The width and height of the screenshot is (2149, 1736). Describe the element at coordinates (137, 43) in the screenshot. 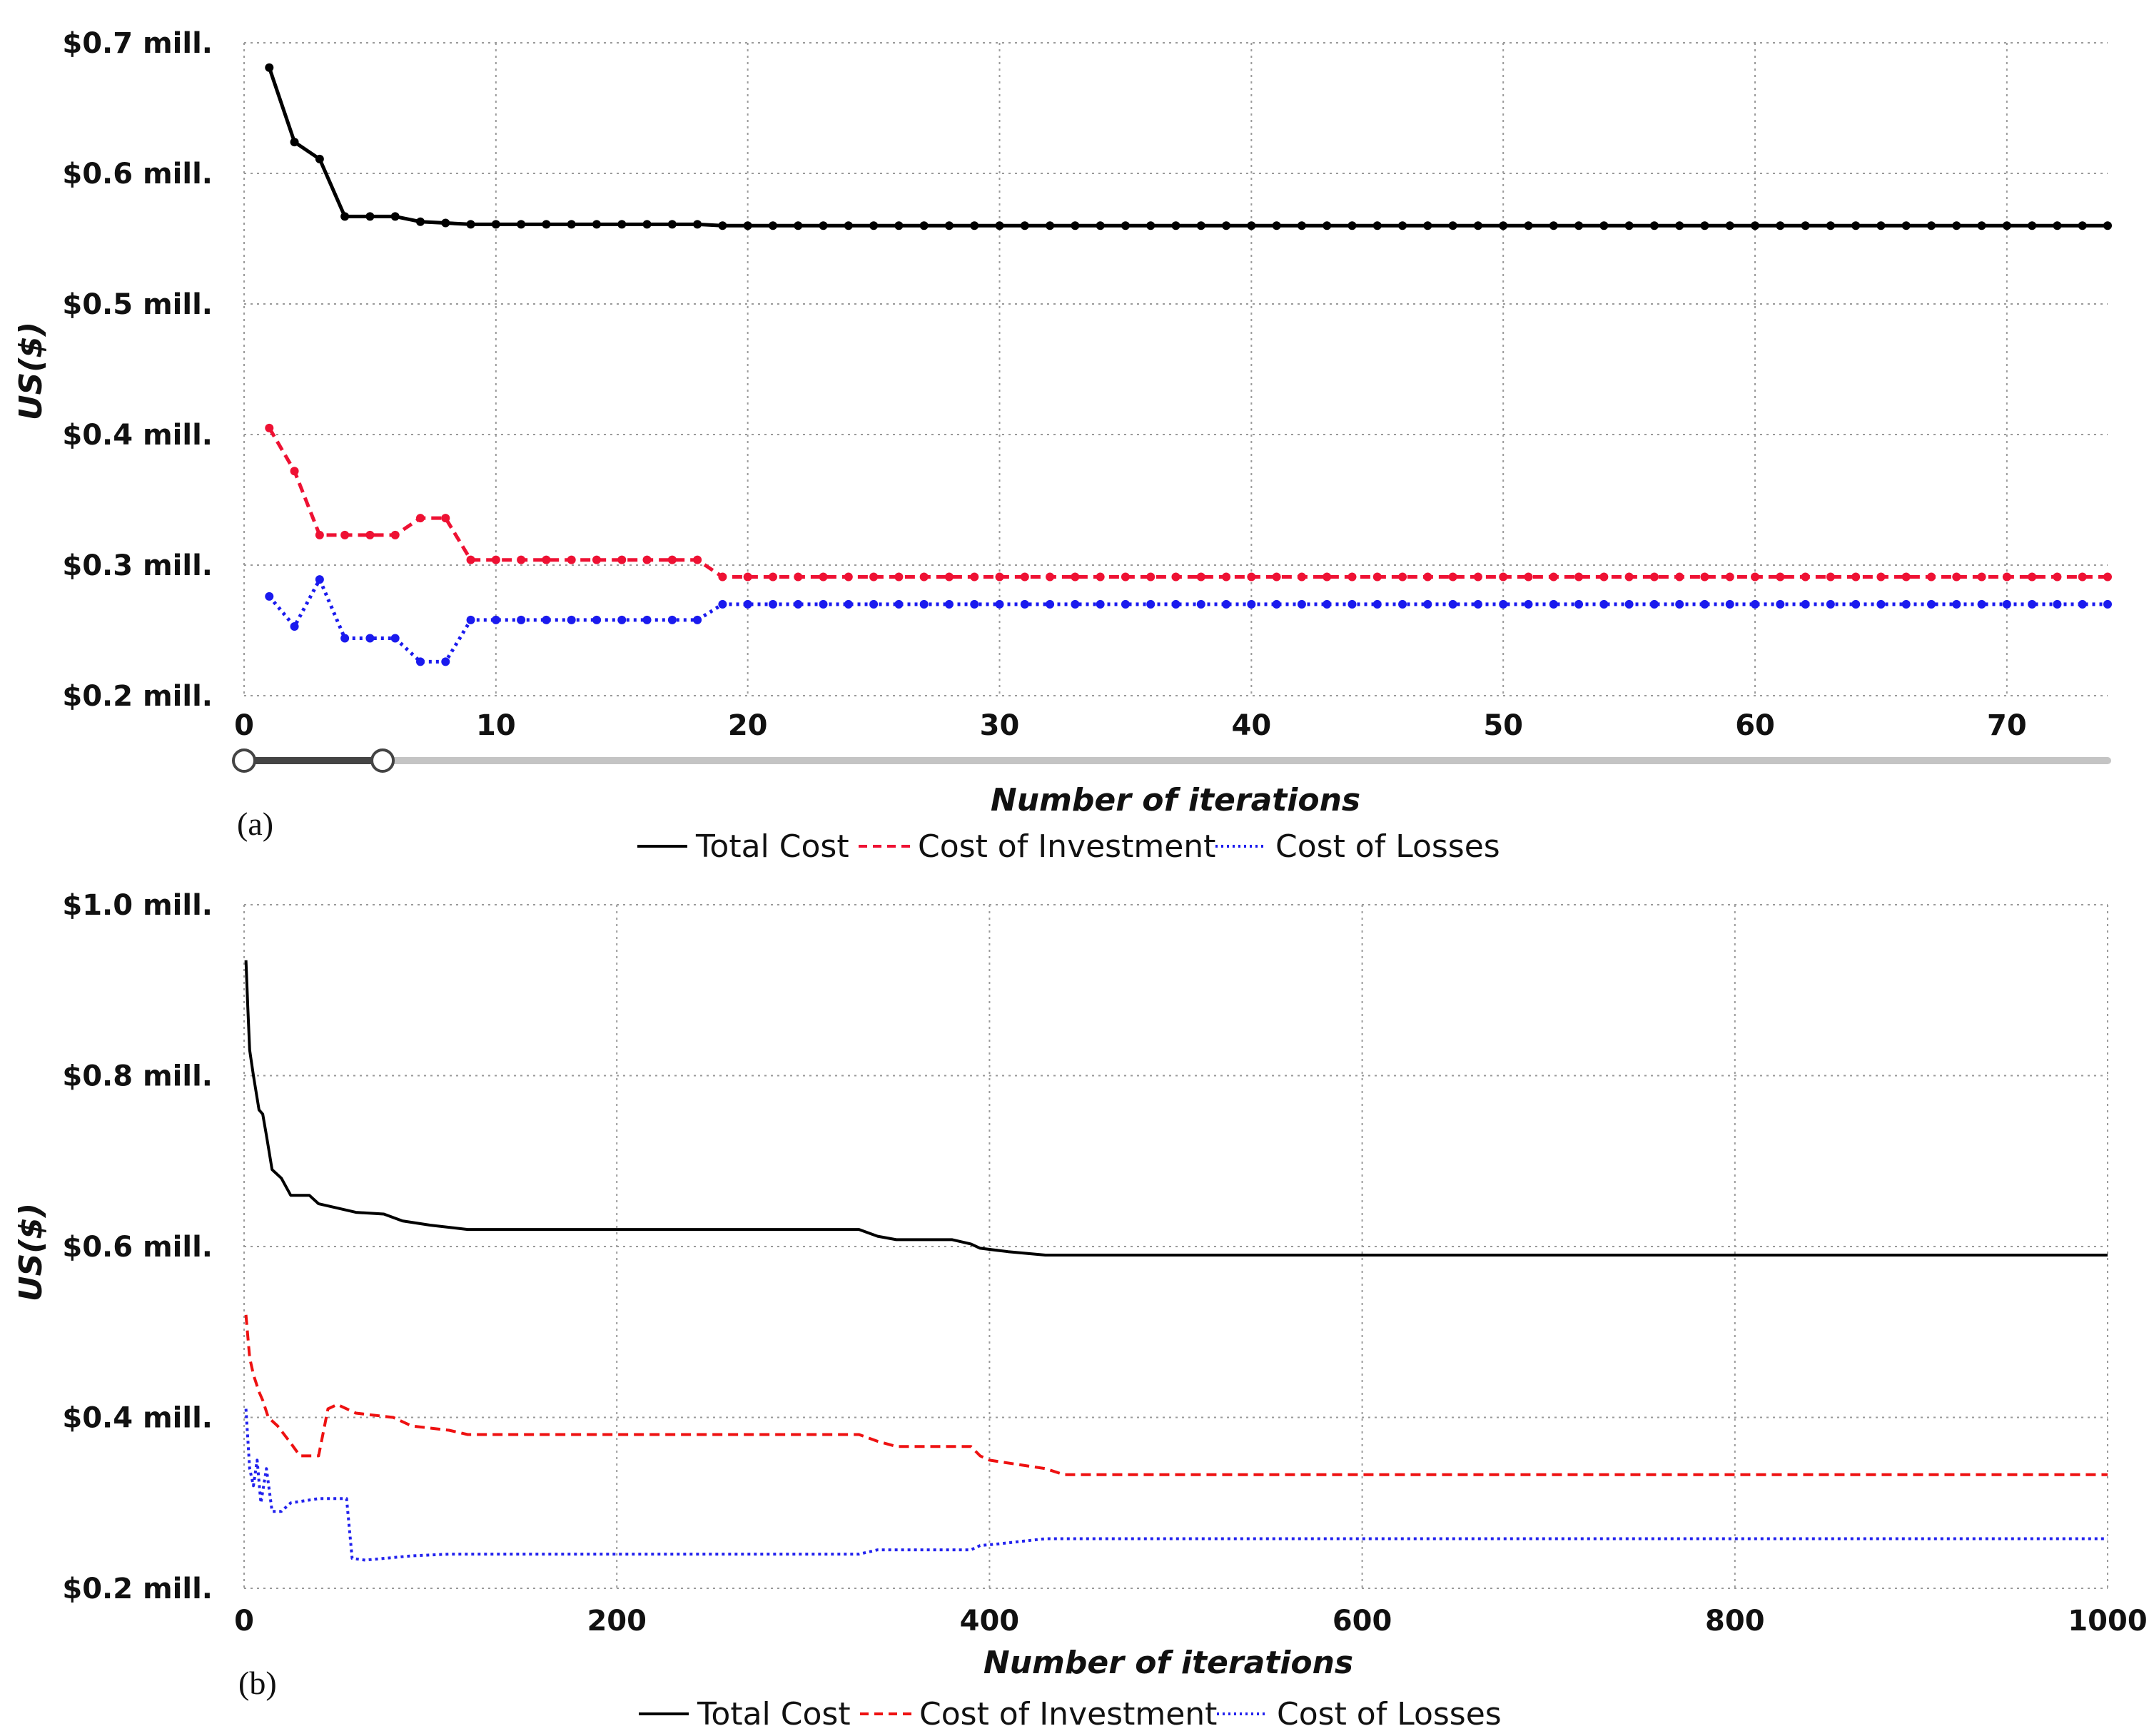

I see `chart-a-y-tick-label: $0.7 mill.` at that location.